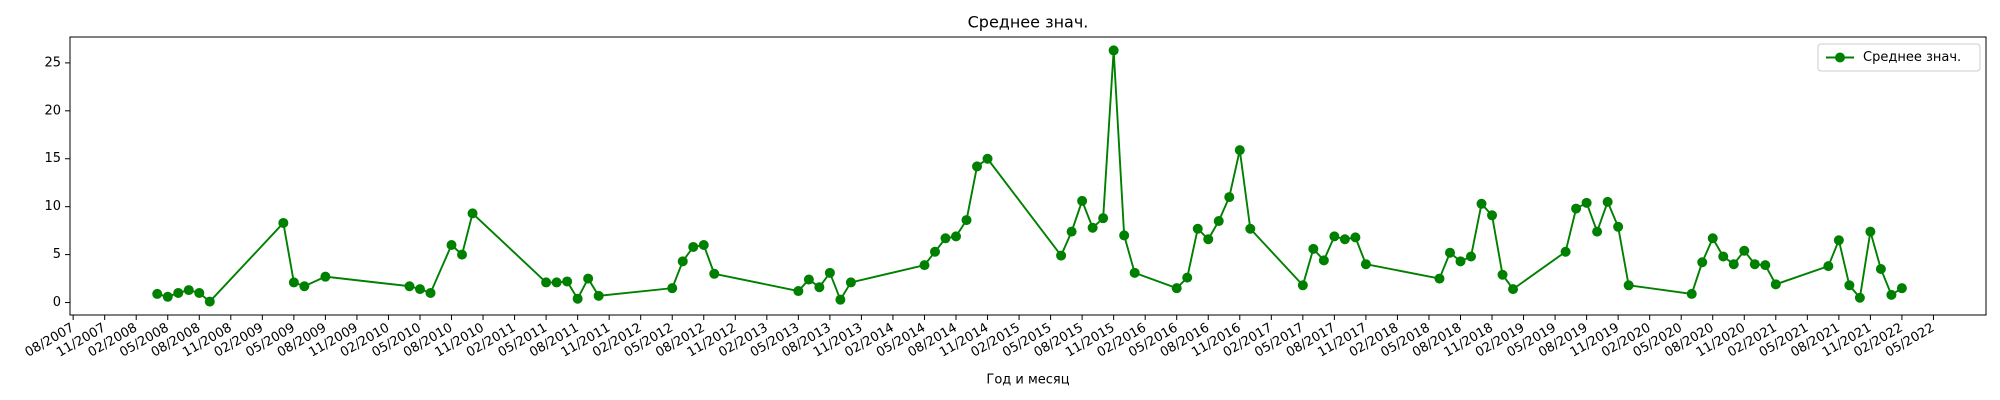 This screenshot has height=400, width=2000. I want to click on legend-label: Среднее знач., so click(1912, 57).